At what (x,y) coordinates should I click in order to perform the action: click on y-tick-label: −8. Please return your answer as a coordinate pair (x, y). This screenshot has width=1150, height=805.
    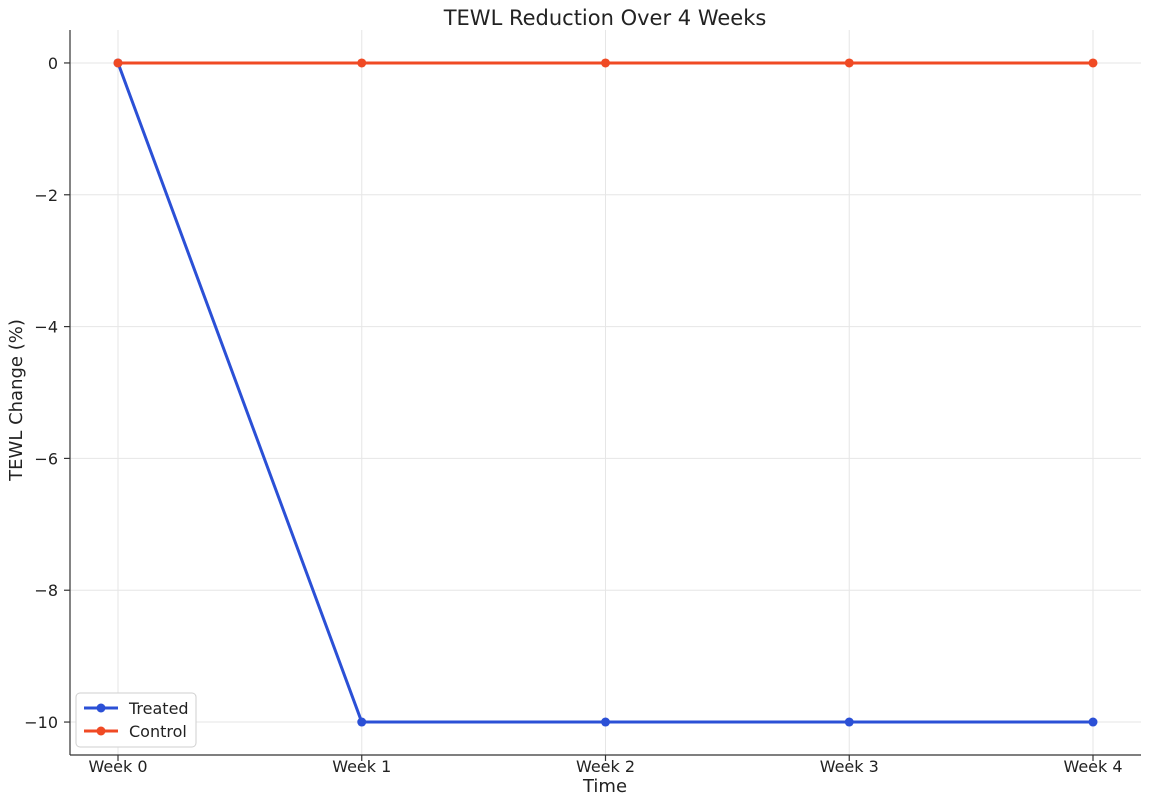
    Looking at the image, I should click on (46, 590).